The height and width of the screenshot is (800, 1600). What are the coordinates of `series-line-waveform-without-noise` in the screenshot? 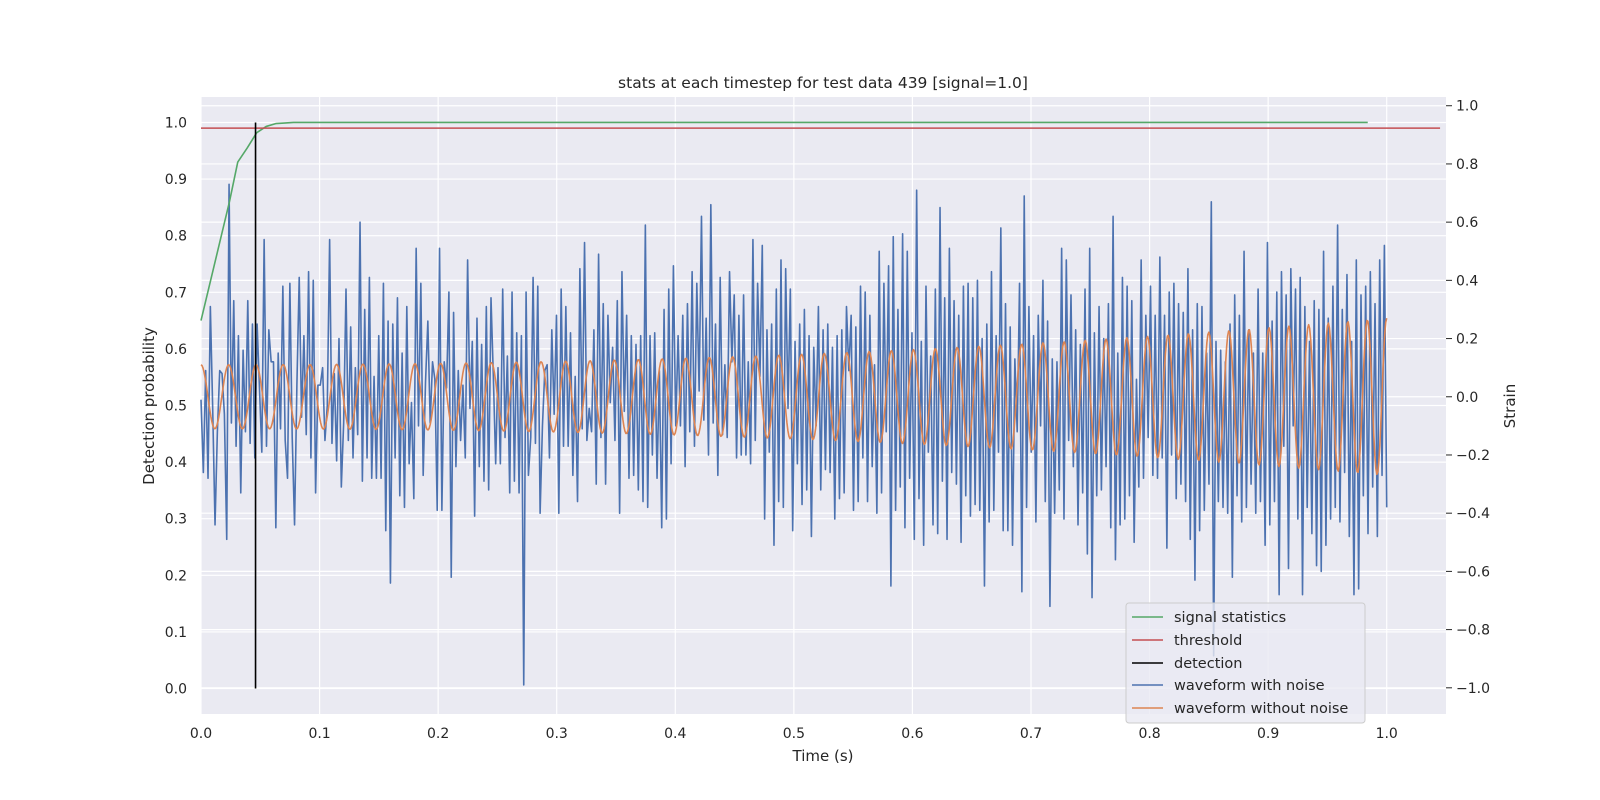 It's located at (794, 397).